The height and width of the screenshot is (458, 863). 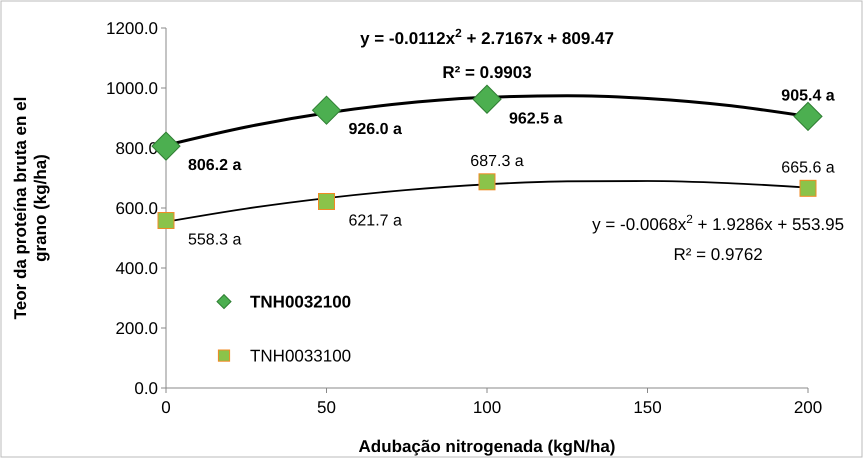 What do you see at coordinates (136, 268) in the screenshot?
I see `y-tick-label: 400.0` at bounding box center [136, 268].